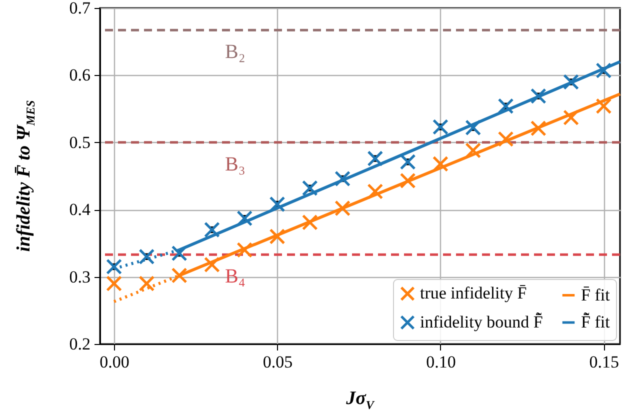 The width and height of the screenshot is (644, 420). Describe the element at coordinates (604, 362) in the screenshot. I see `x-tick-label: 0.15` at that location.